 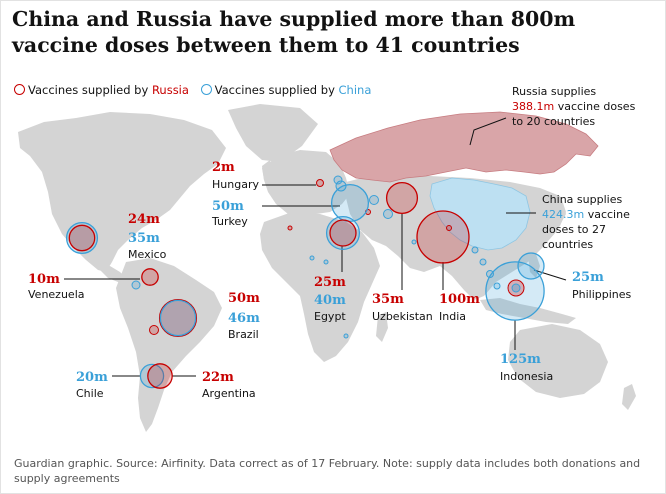 I want to click on land-greenland, so click(x=273, y=133).